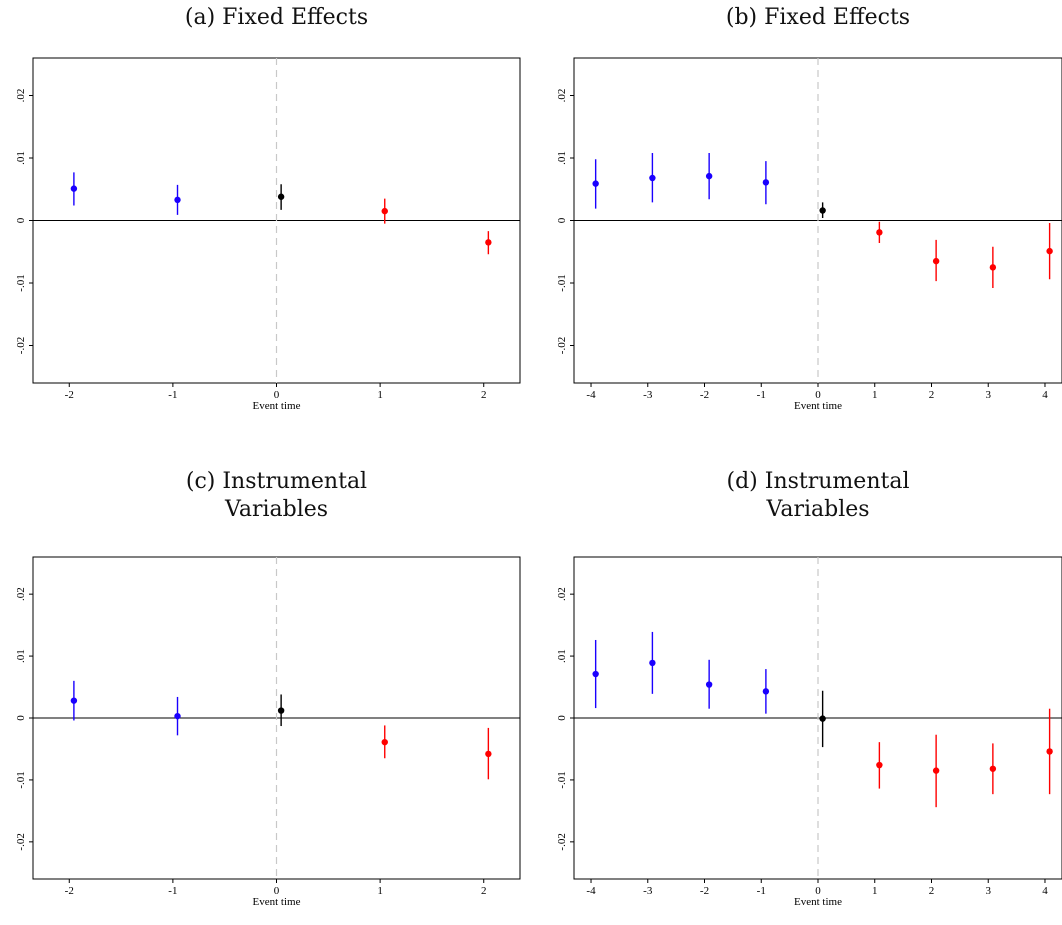  Describe the element at coordinates (818, 495) in the screenshot. I see `panel-d-title: (d) Instrumental Variables` at that location.